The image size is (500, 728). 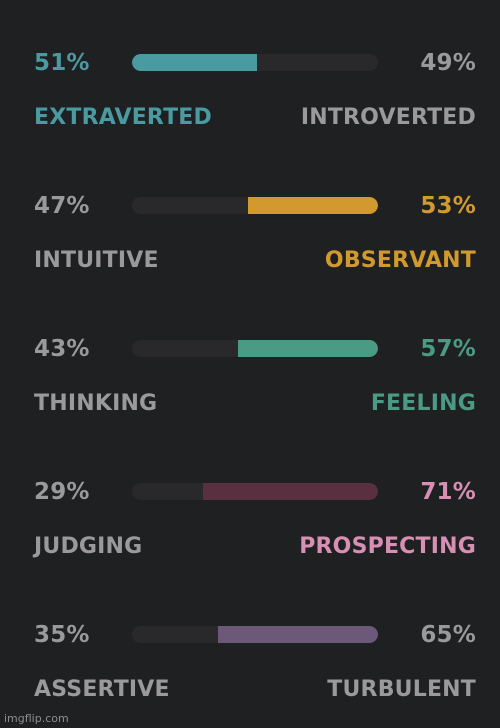 What do you see at coordinates (62, 63) in the screenshot?
I see `left-percentage: 51%` at bounding box center [62, 63].